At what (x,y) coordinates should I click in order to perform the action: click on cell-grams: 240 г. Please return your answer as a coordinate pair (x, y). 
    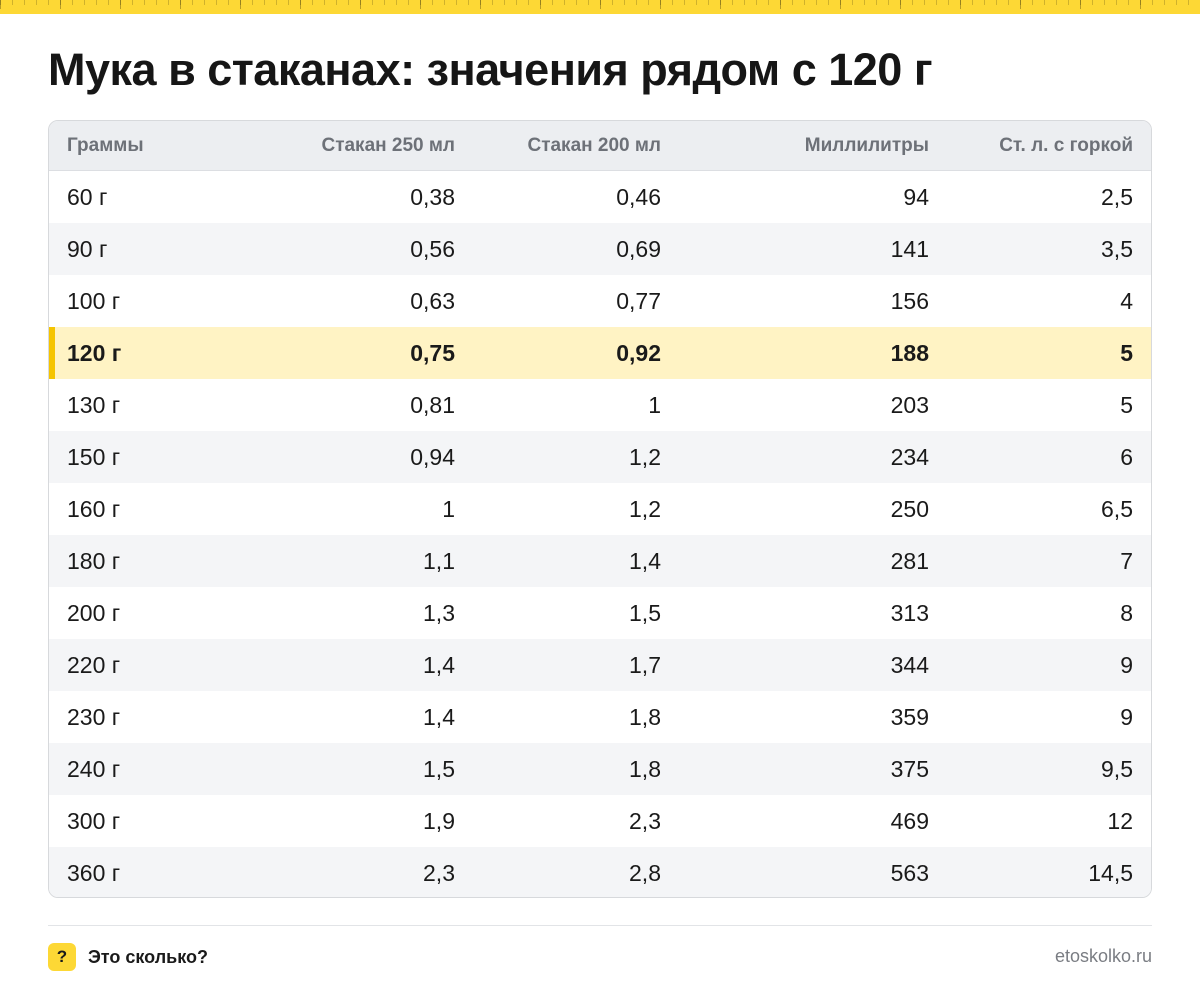
    Looking at the image, I should click on (94, 768).